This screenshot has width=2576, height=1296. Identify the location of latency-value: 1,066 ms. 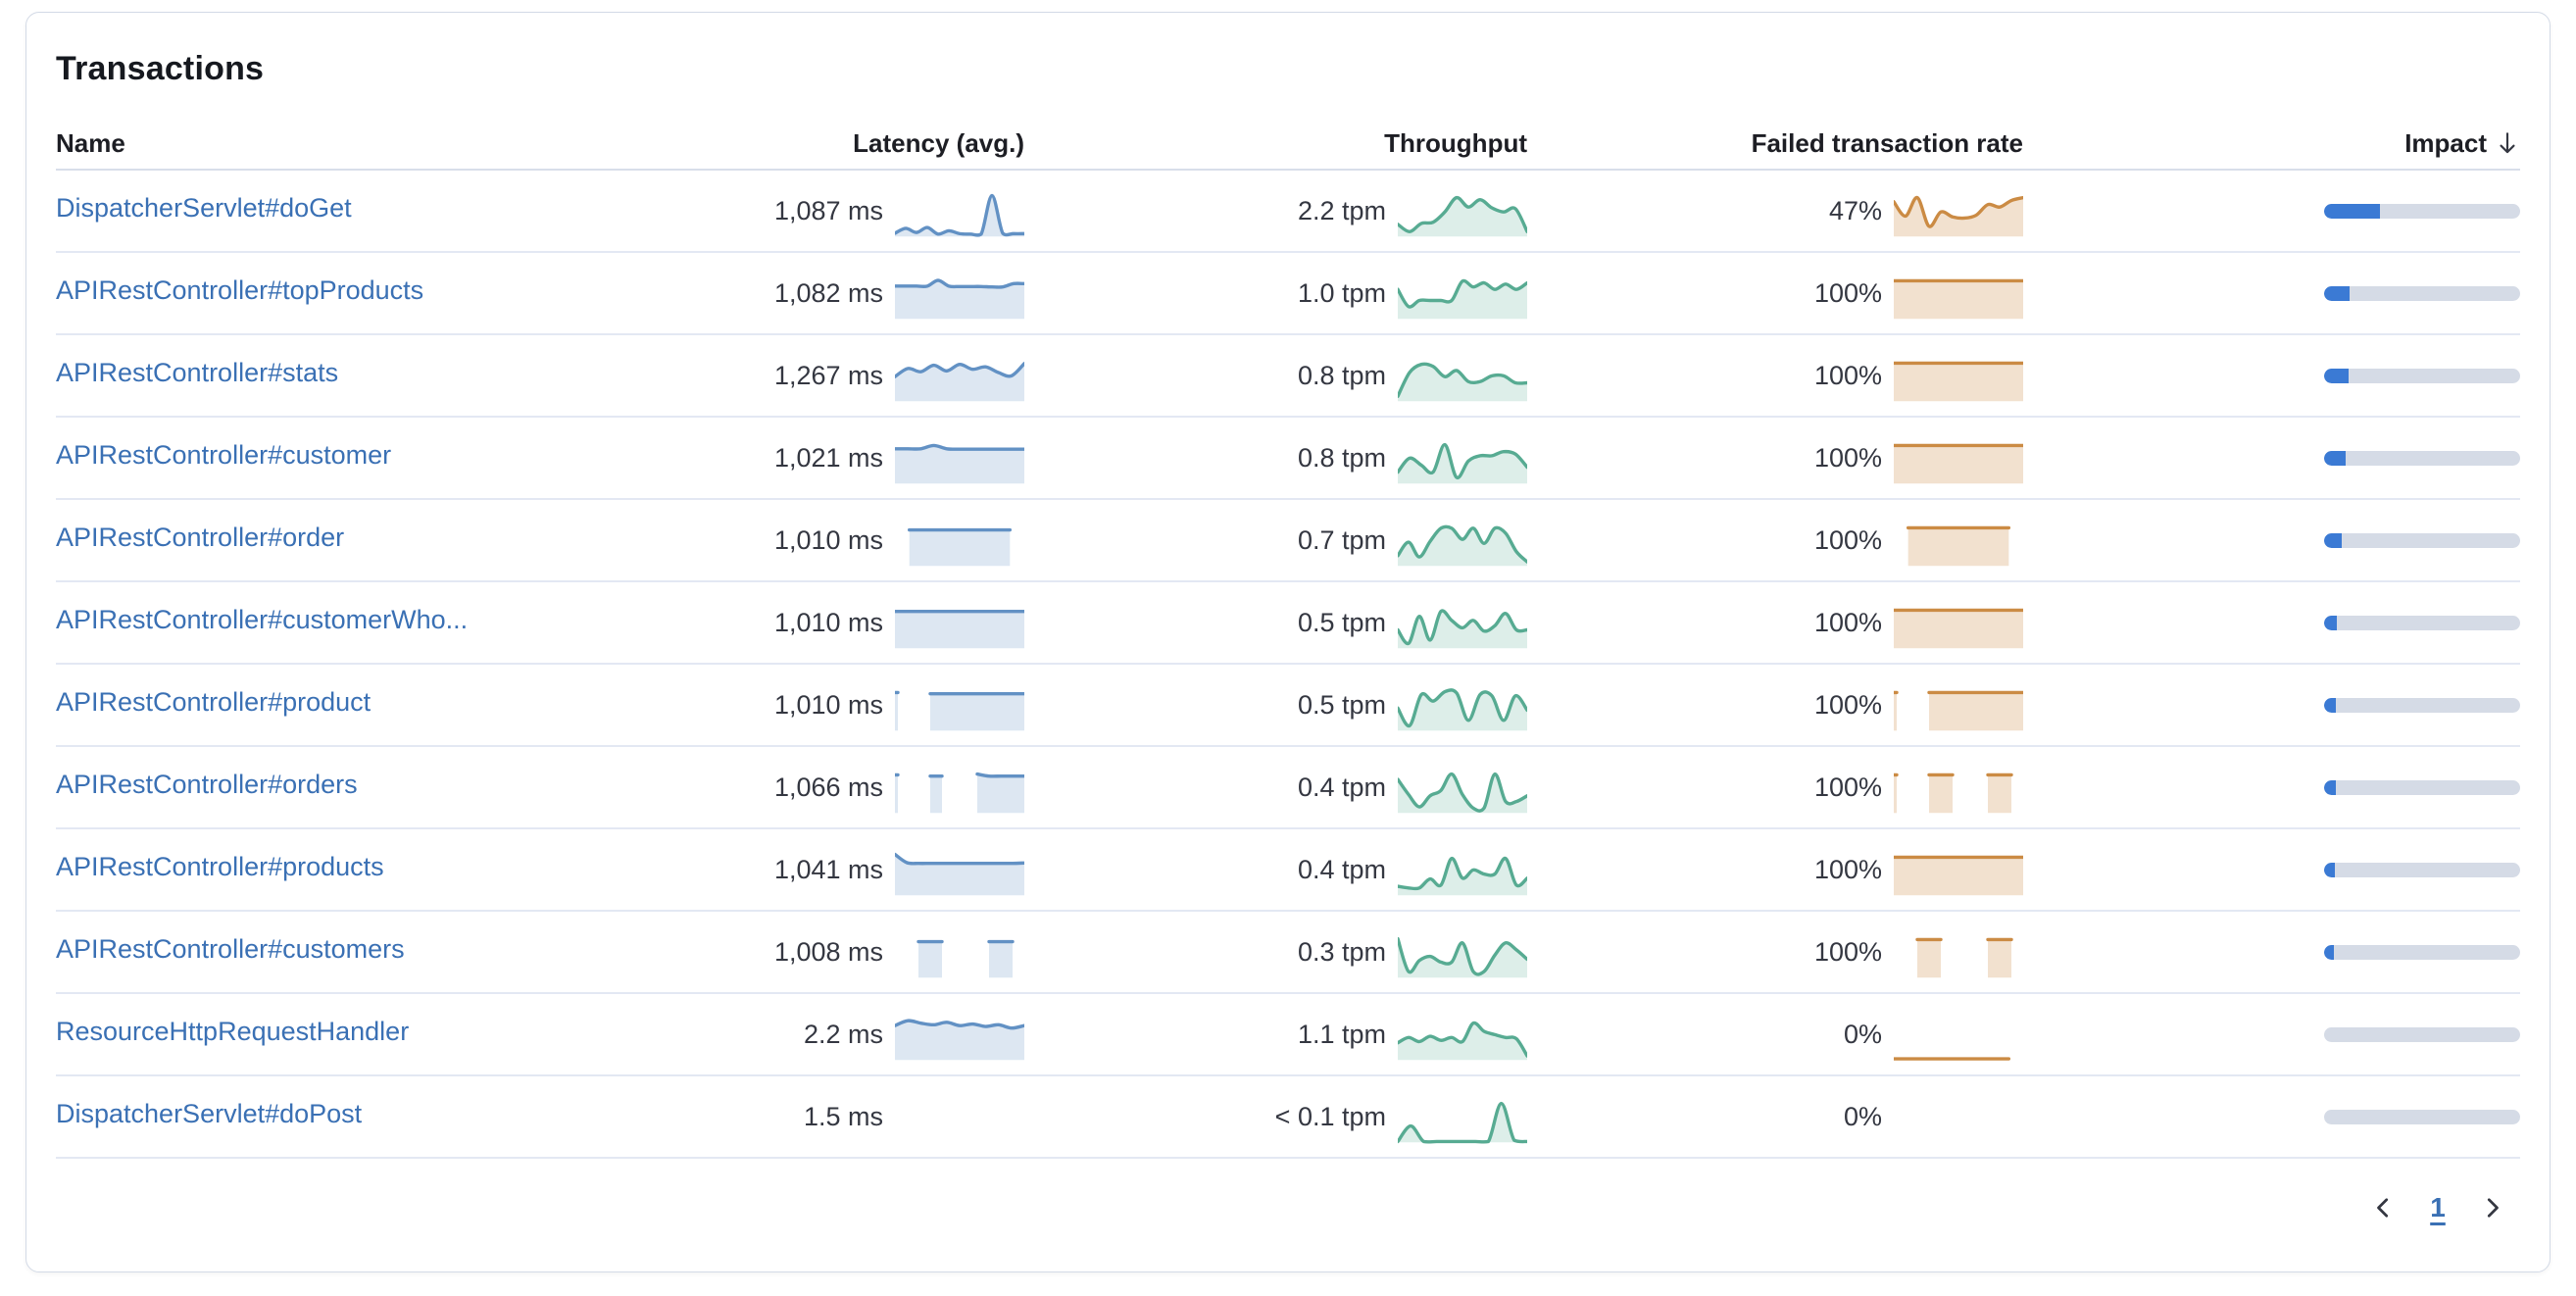
(828, 787).